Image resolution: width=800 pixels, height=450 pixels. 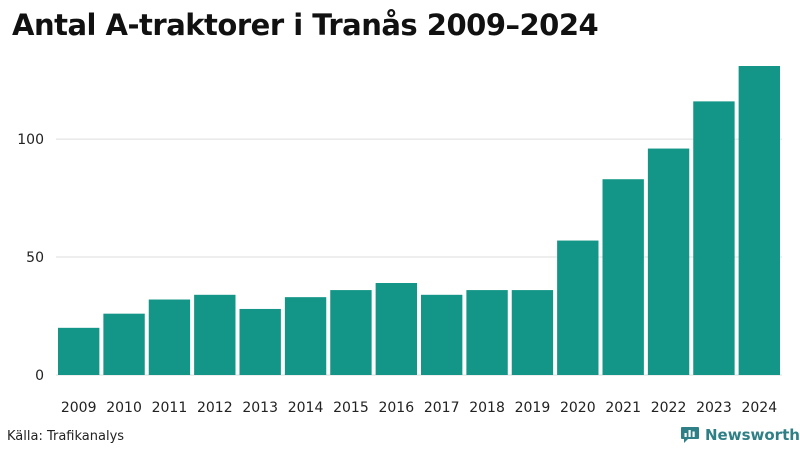 I want to click on y-tick-label: 50, so click(x=35, y=258).